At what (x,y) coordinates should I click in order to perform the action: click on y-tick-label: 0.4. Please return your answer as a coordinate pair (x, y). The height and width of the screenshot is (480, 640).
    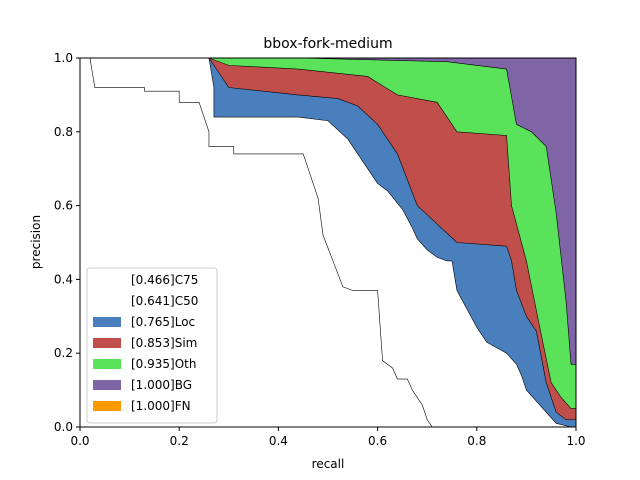
    Looking at the image, I should click on (63, 279).